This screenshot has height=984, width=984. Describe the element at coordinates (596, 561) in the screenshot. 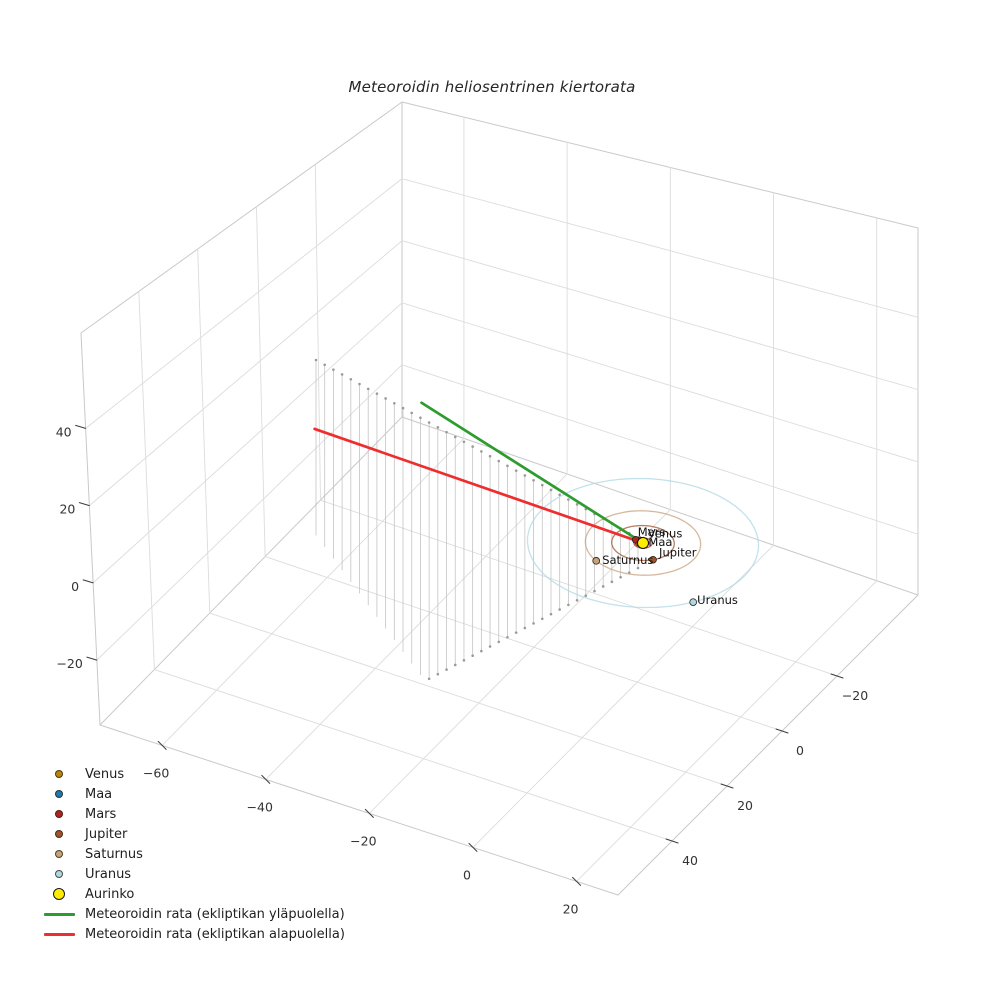

I see `planet-dot-saturnus` at that location.